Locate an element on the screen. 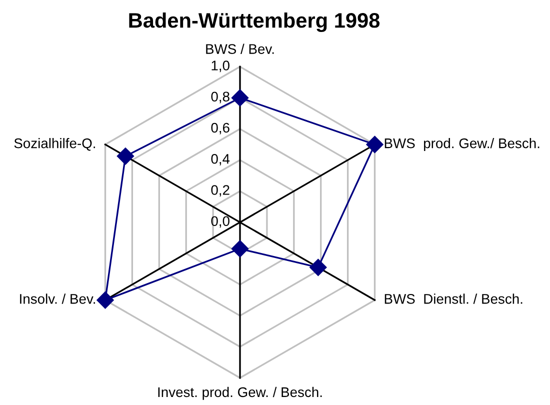 The image size is (550, 405). y-tick-label: 0,6 is located at coordinates (220, 128).